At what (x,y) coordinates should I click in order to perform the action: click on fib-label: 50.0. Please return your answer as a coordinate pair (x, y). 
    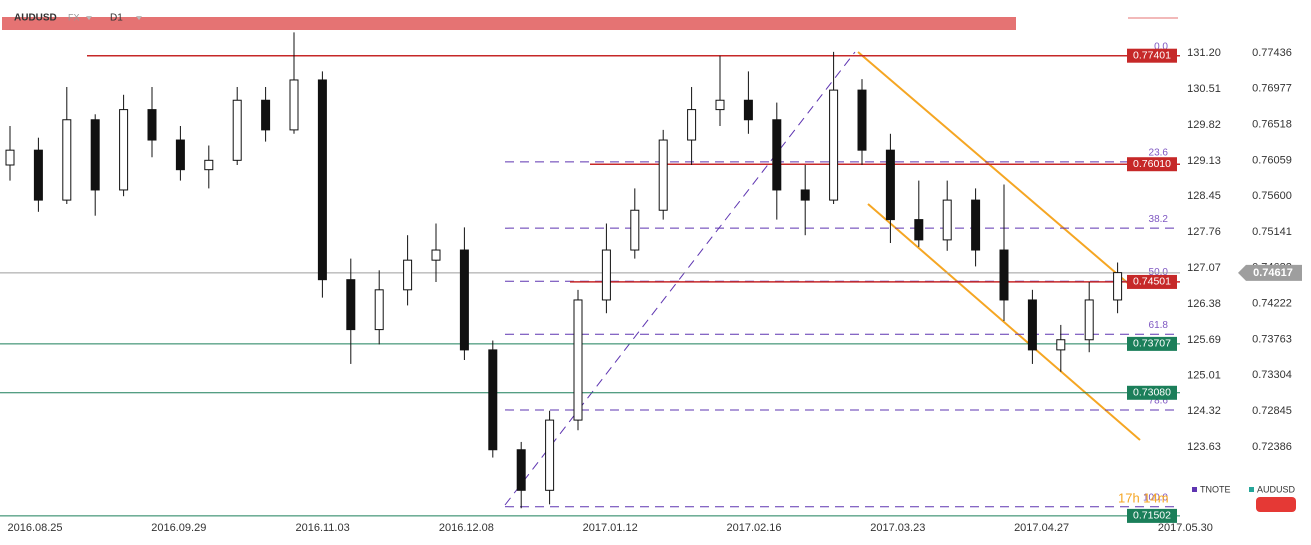
    Looking at the image, I should click on (1159, 272).